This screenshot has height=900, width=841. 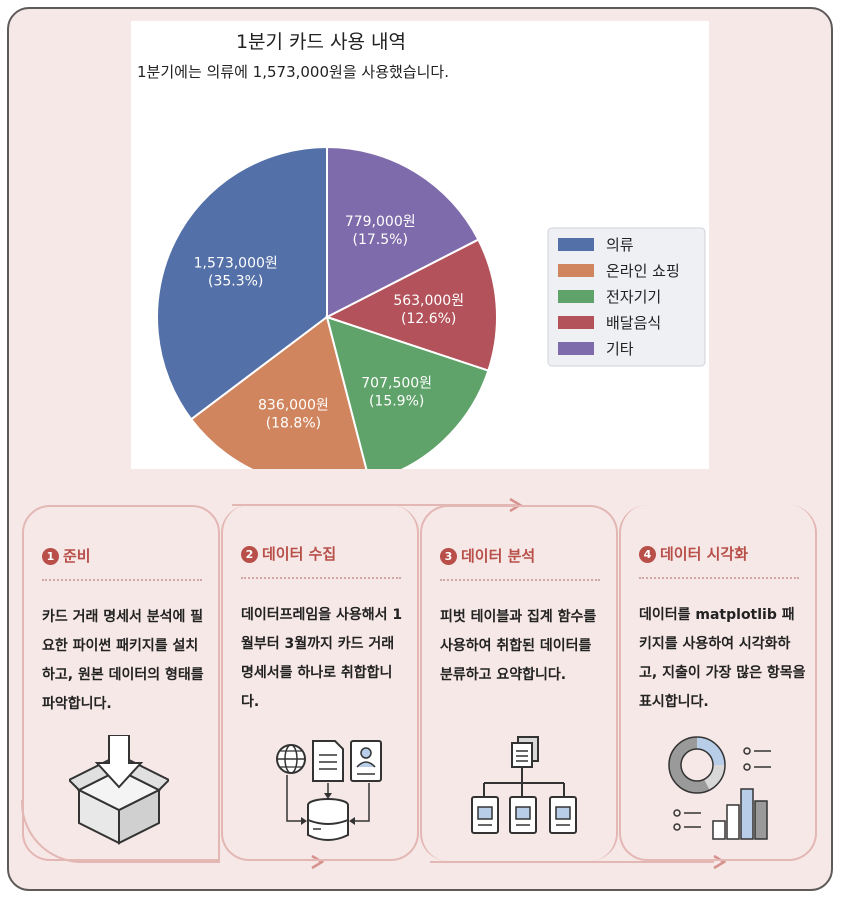 I want to click on legend-label-1: 의류, so click(x=620, y=245).